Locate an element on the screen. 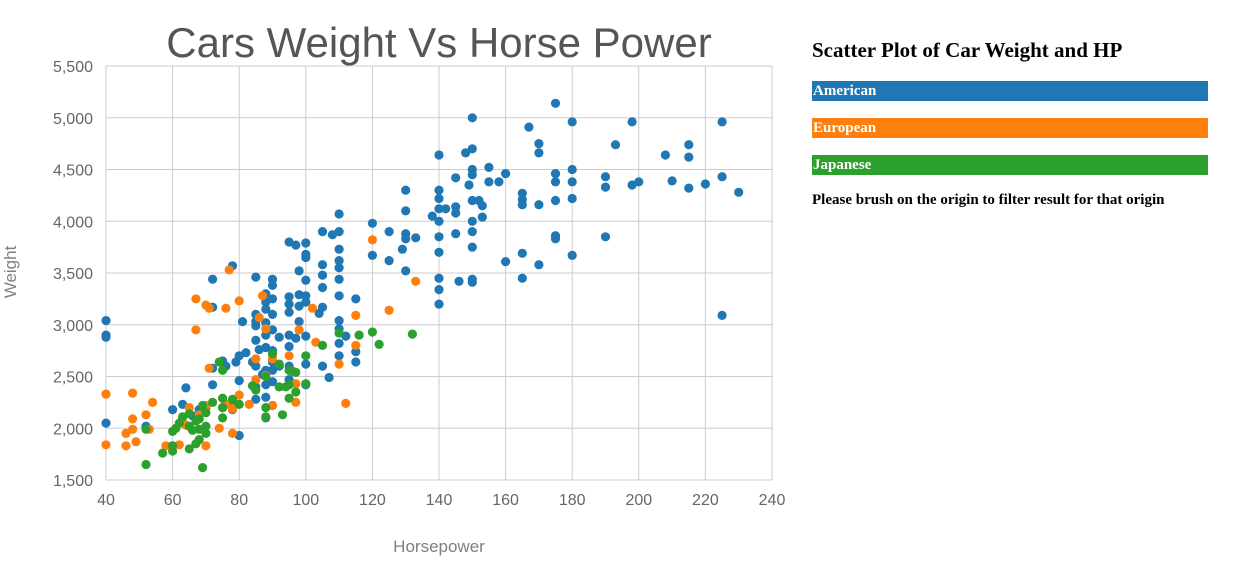 The height and width of the screenshot is (576, 1244). x-tick-label: 140 is located at coordinates (439, 500).